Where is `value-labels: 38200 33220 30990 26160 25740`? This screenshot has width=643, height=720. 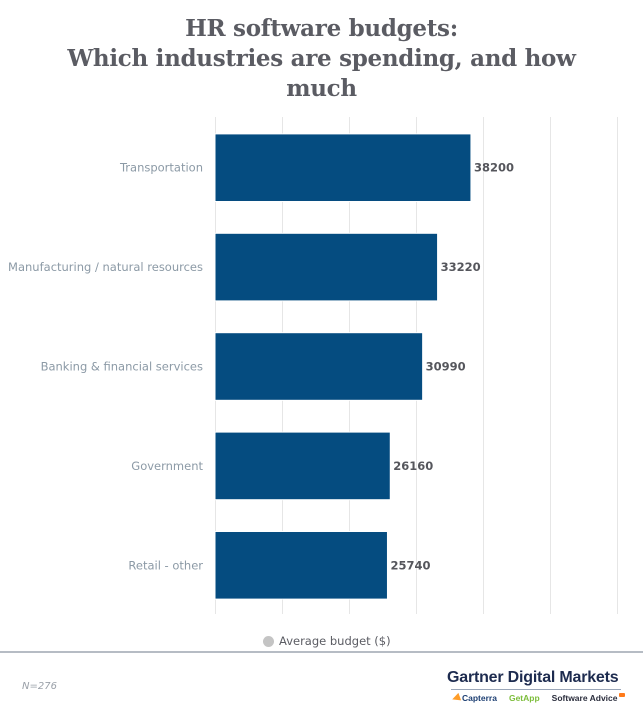 value-labels: 38200 33220 30990 26160 25740 is located at coordinates (451, 367).